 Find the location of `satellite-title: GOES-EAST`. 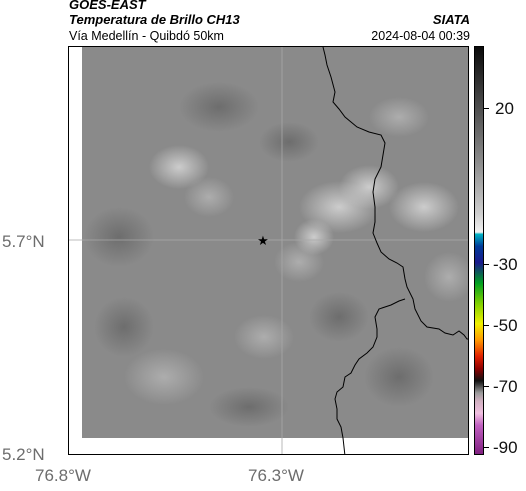

satellite-title: GOES-EAST is located at coordinates (107, 6).